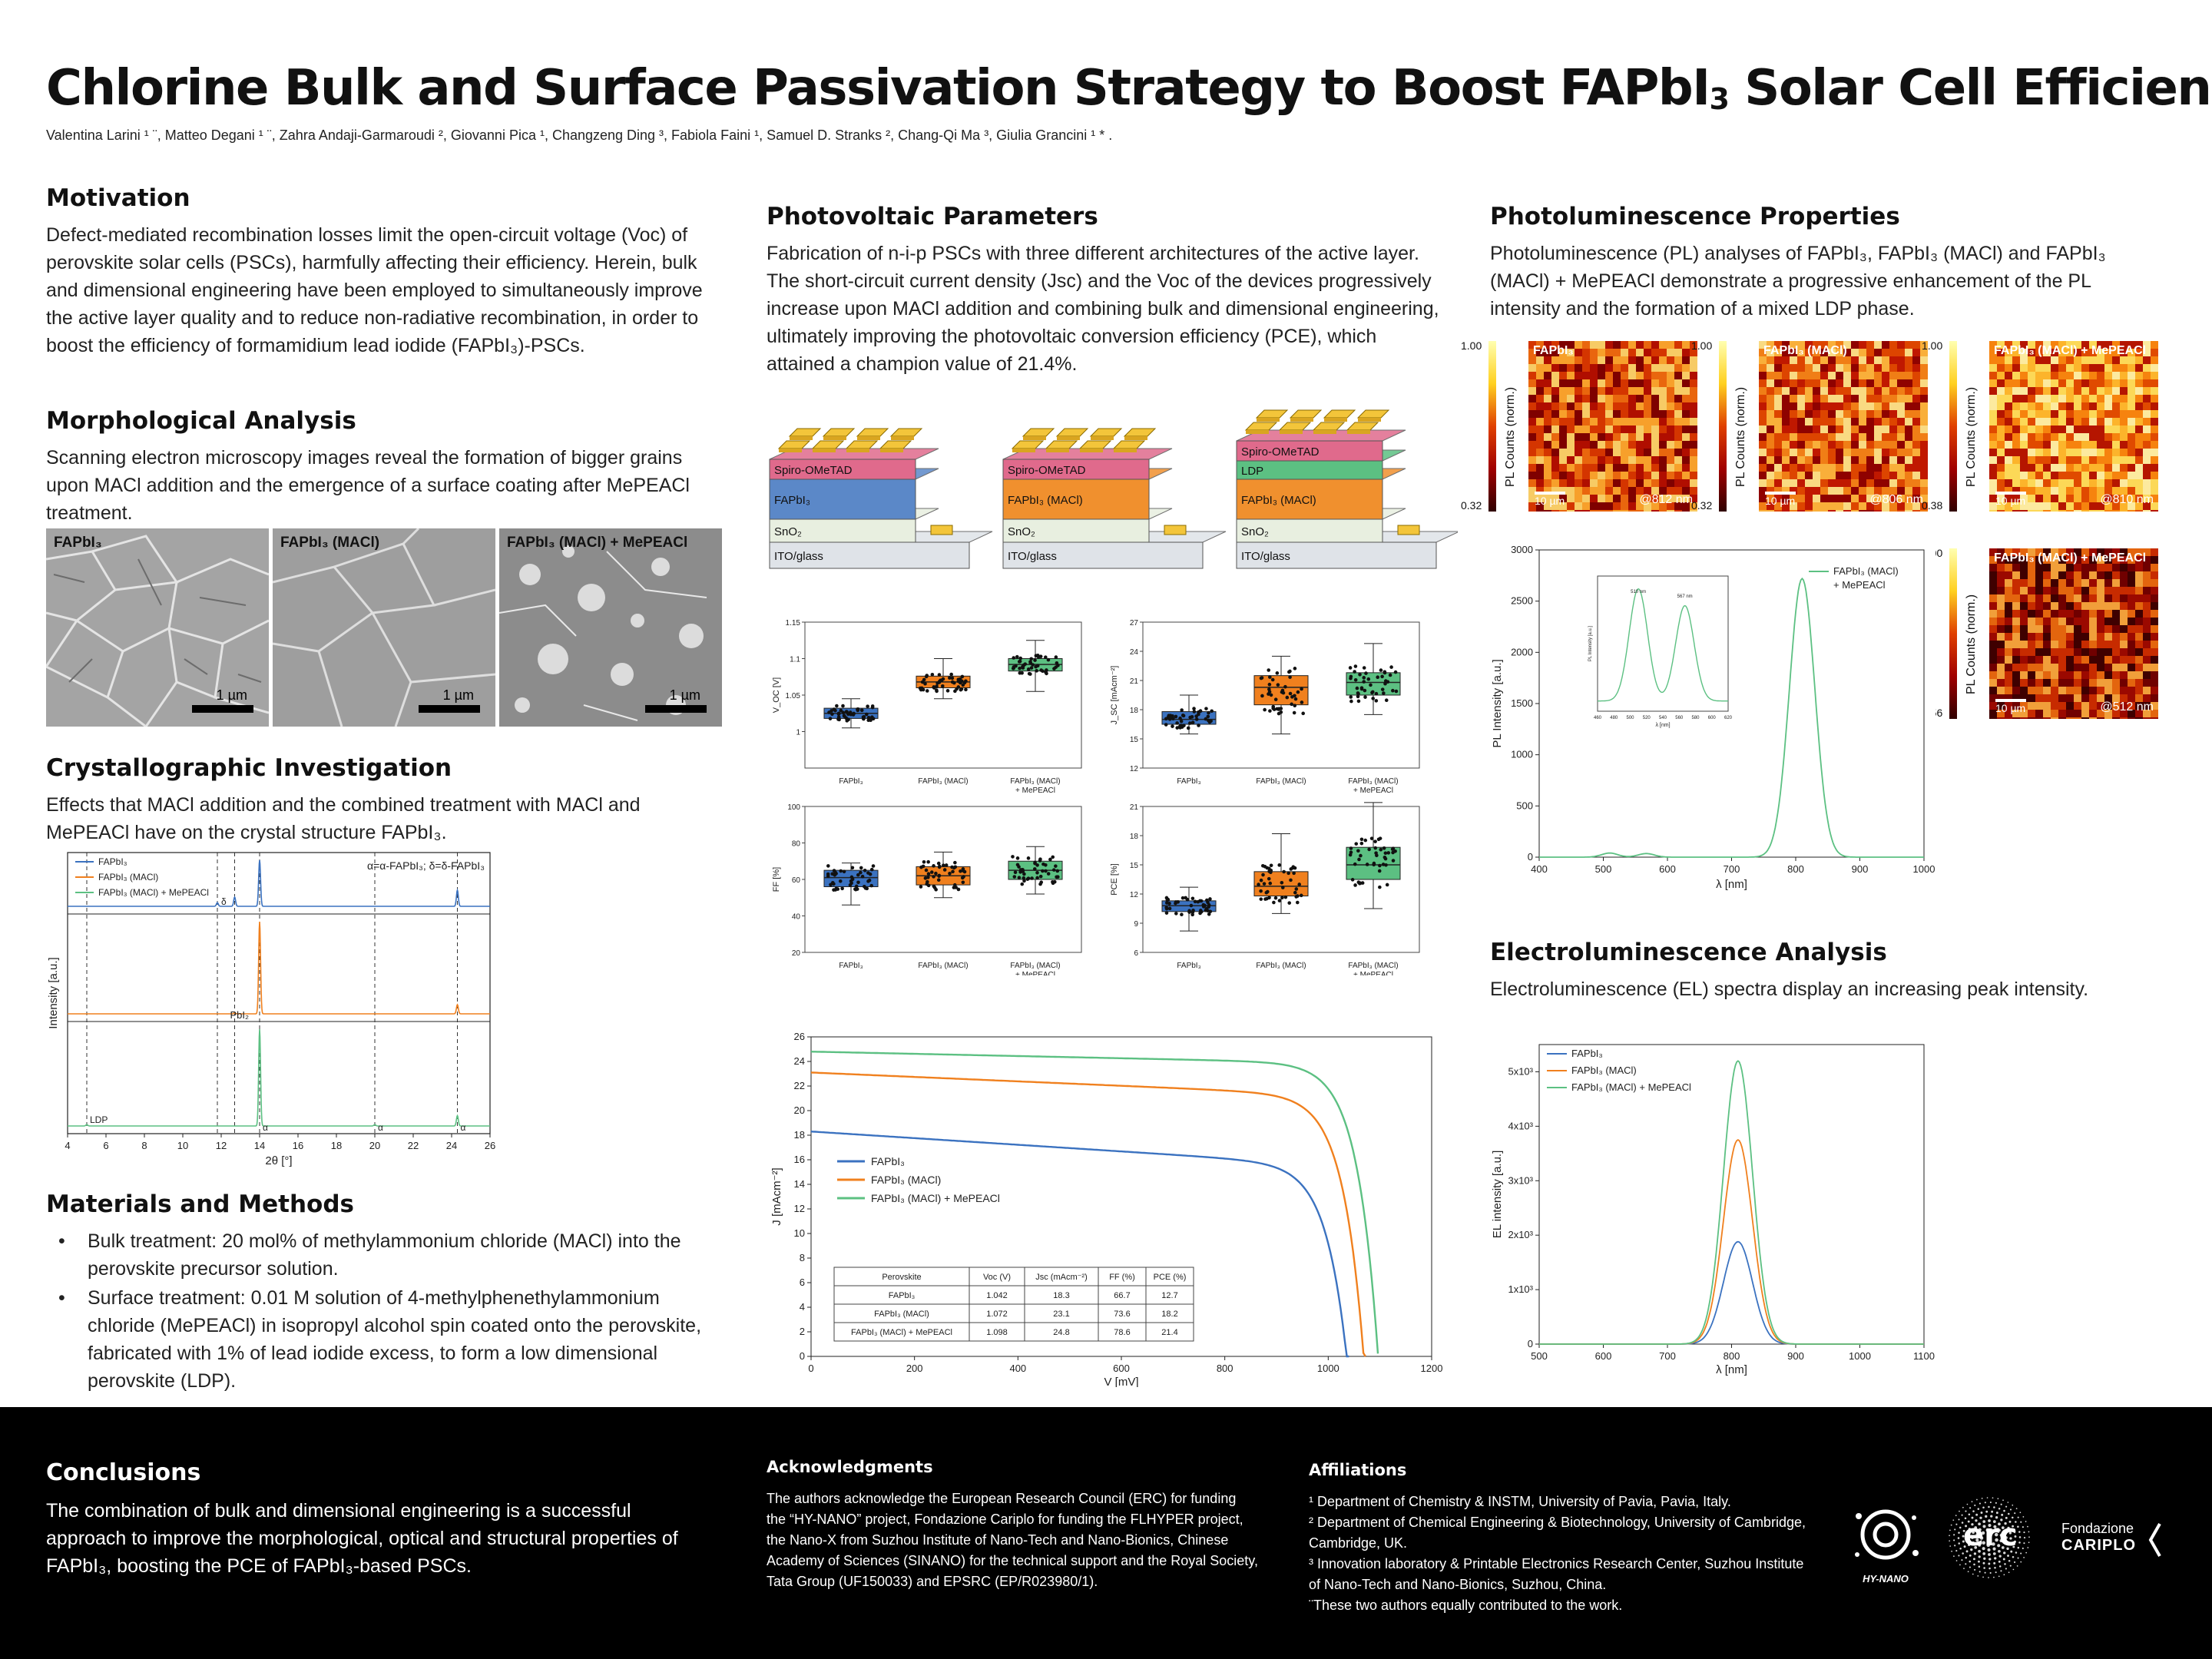 Image resolution: width=2212 pixels, height=1659 pixels. What do you see at coordinates (828, 445) in the screenshot?
I see `gold-electrode` at bounding box center [828, 445].